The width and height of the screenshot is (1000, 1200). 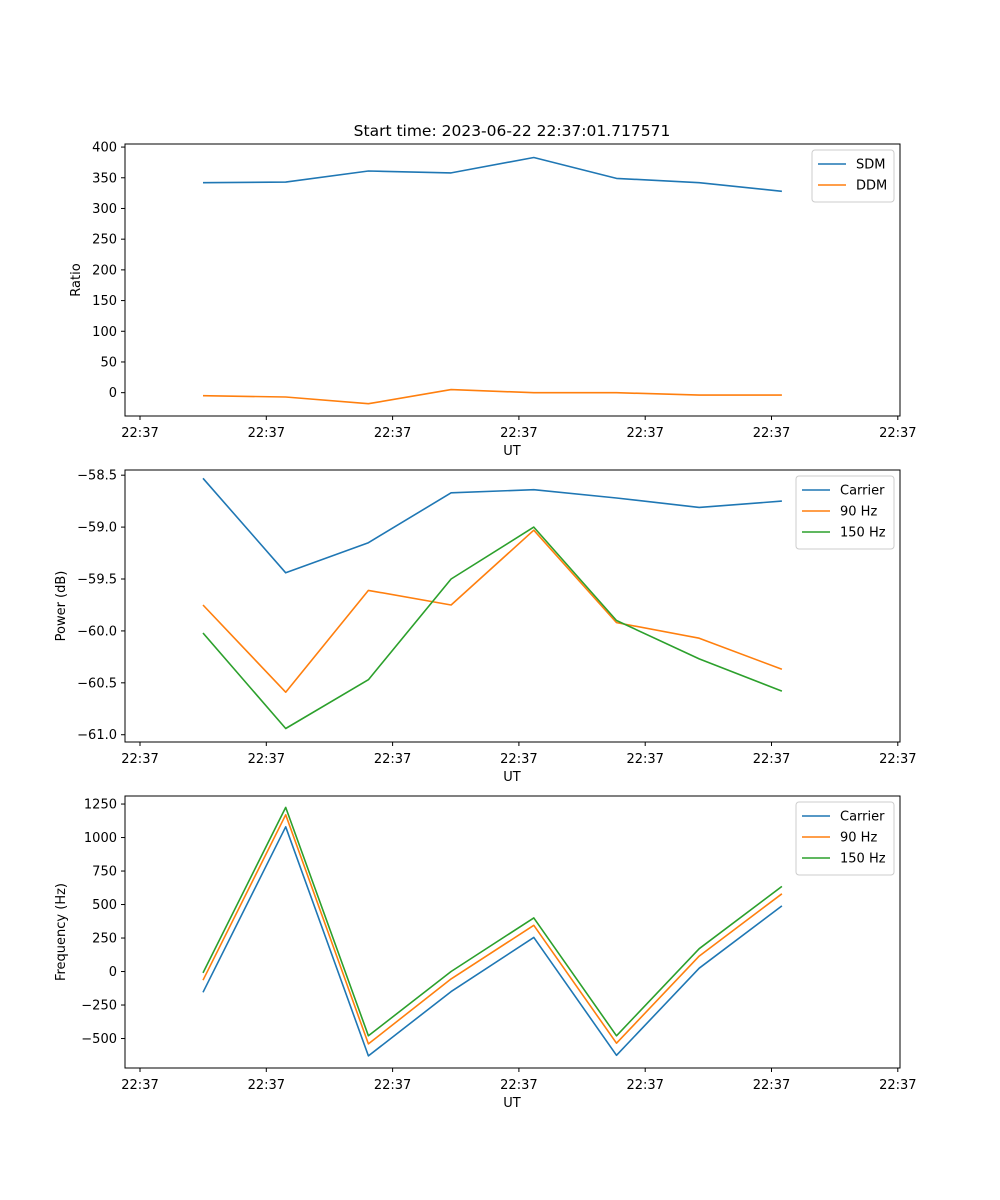 What do you see at coordinates (100, 805) in the screenshot?
I see `y-tick-label: 1250` at bounding box center [100, 805].